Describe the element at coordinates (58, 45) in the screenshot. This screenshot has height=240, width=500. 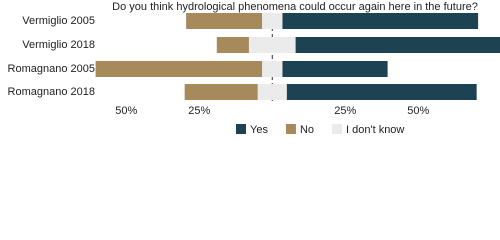
I see `category-label: Vermiglio 2018` at that location.